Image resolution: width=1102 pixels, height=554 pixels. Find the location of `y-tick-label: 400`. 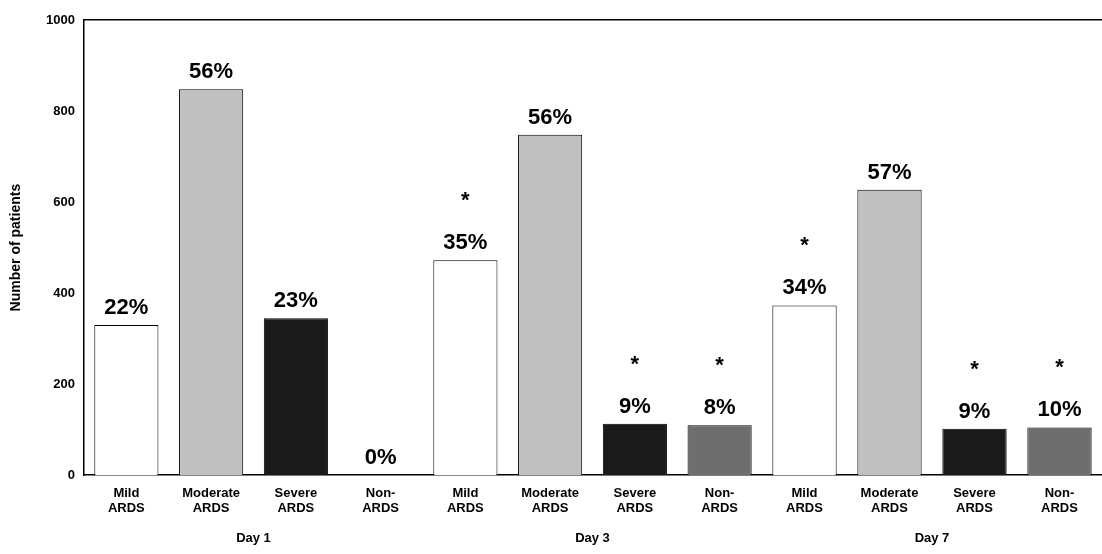

y-tick-label: 400 is located at coordinates (64, 292).